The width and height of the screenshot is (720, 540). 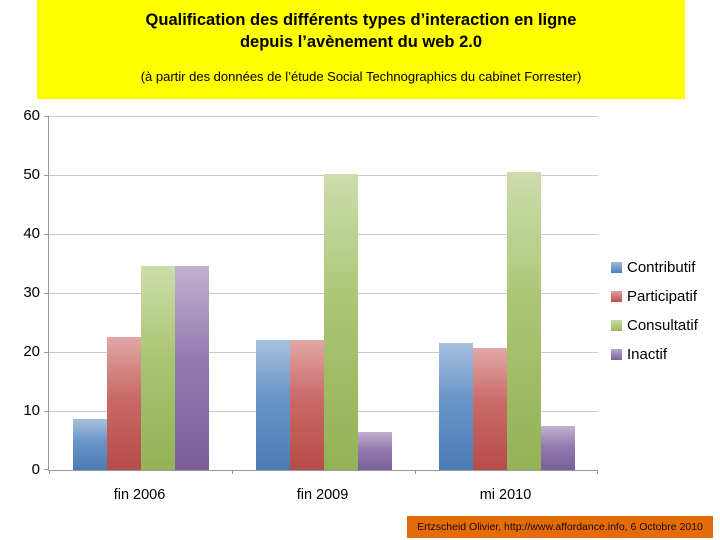 What do you see at coordinates (31, 115) in the screenshot?
I see `y-axis-label: 60` at bounding box center [31, 115].